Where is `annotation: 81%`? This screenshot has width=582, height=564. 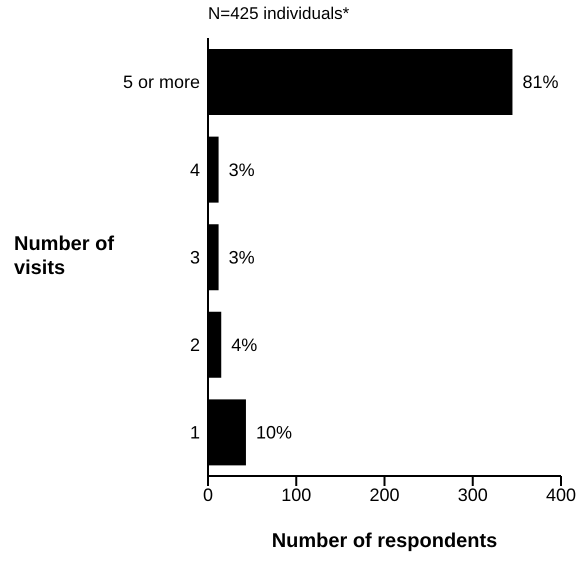 annotation: 81% is located at coordinates (540, 82).